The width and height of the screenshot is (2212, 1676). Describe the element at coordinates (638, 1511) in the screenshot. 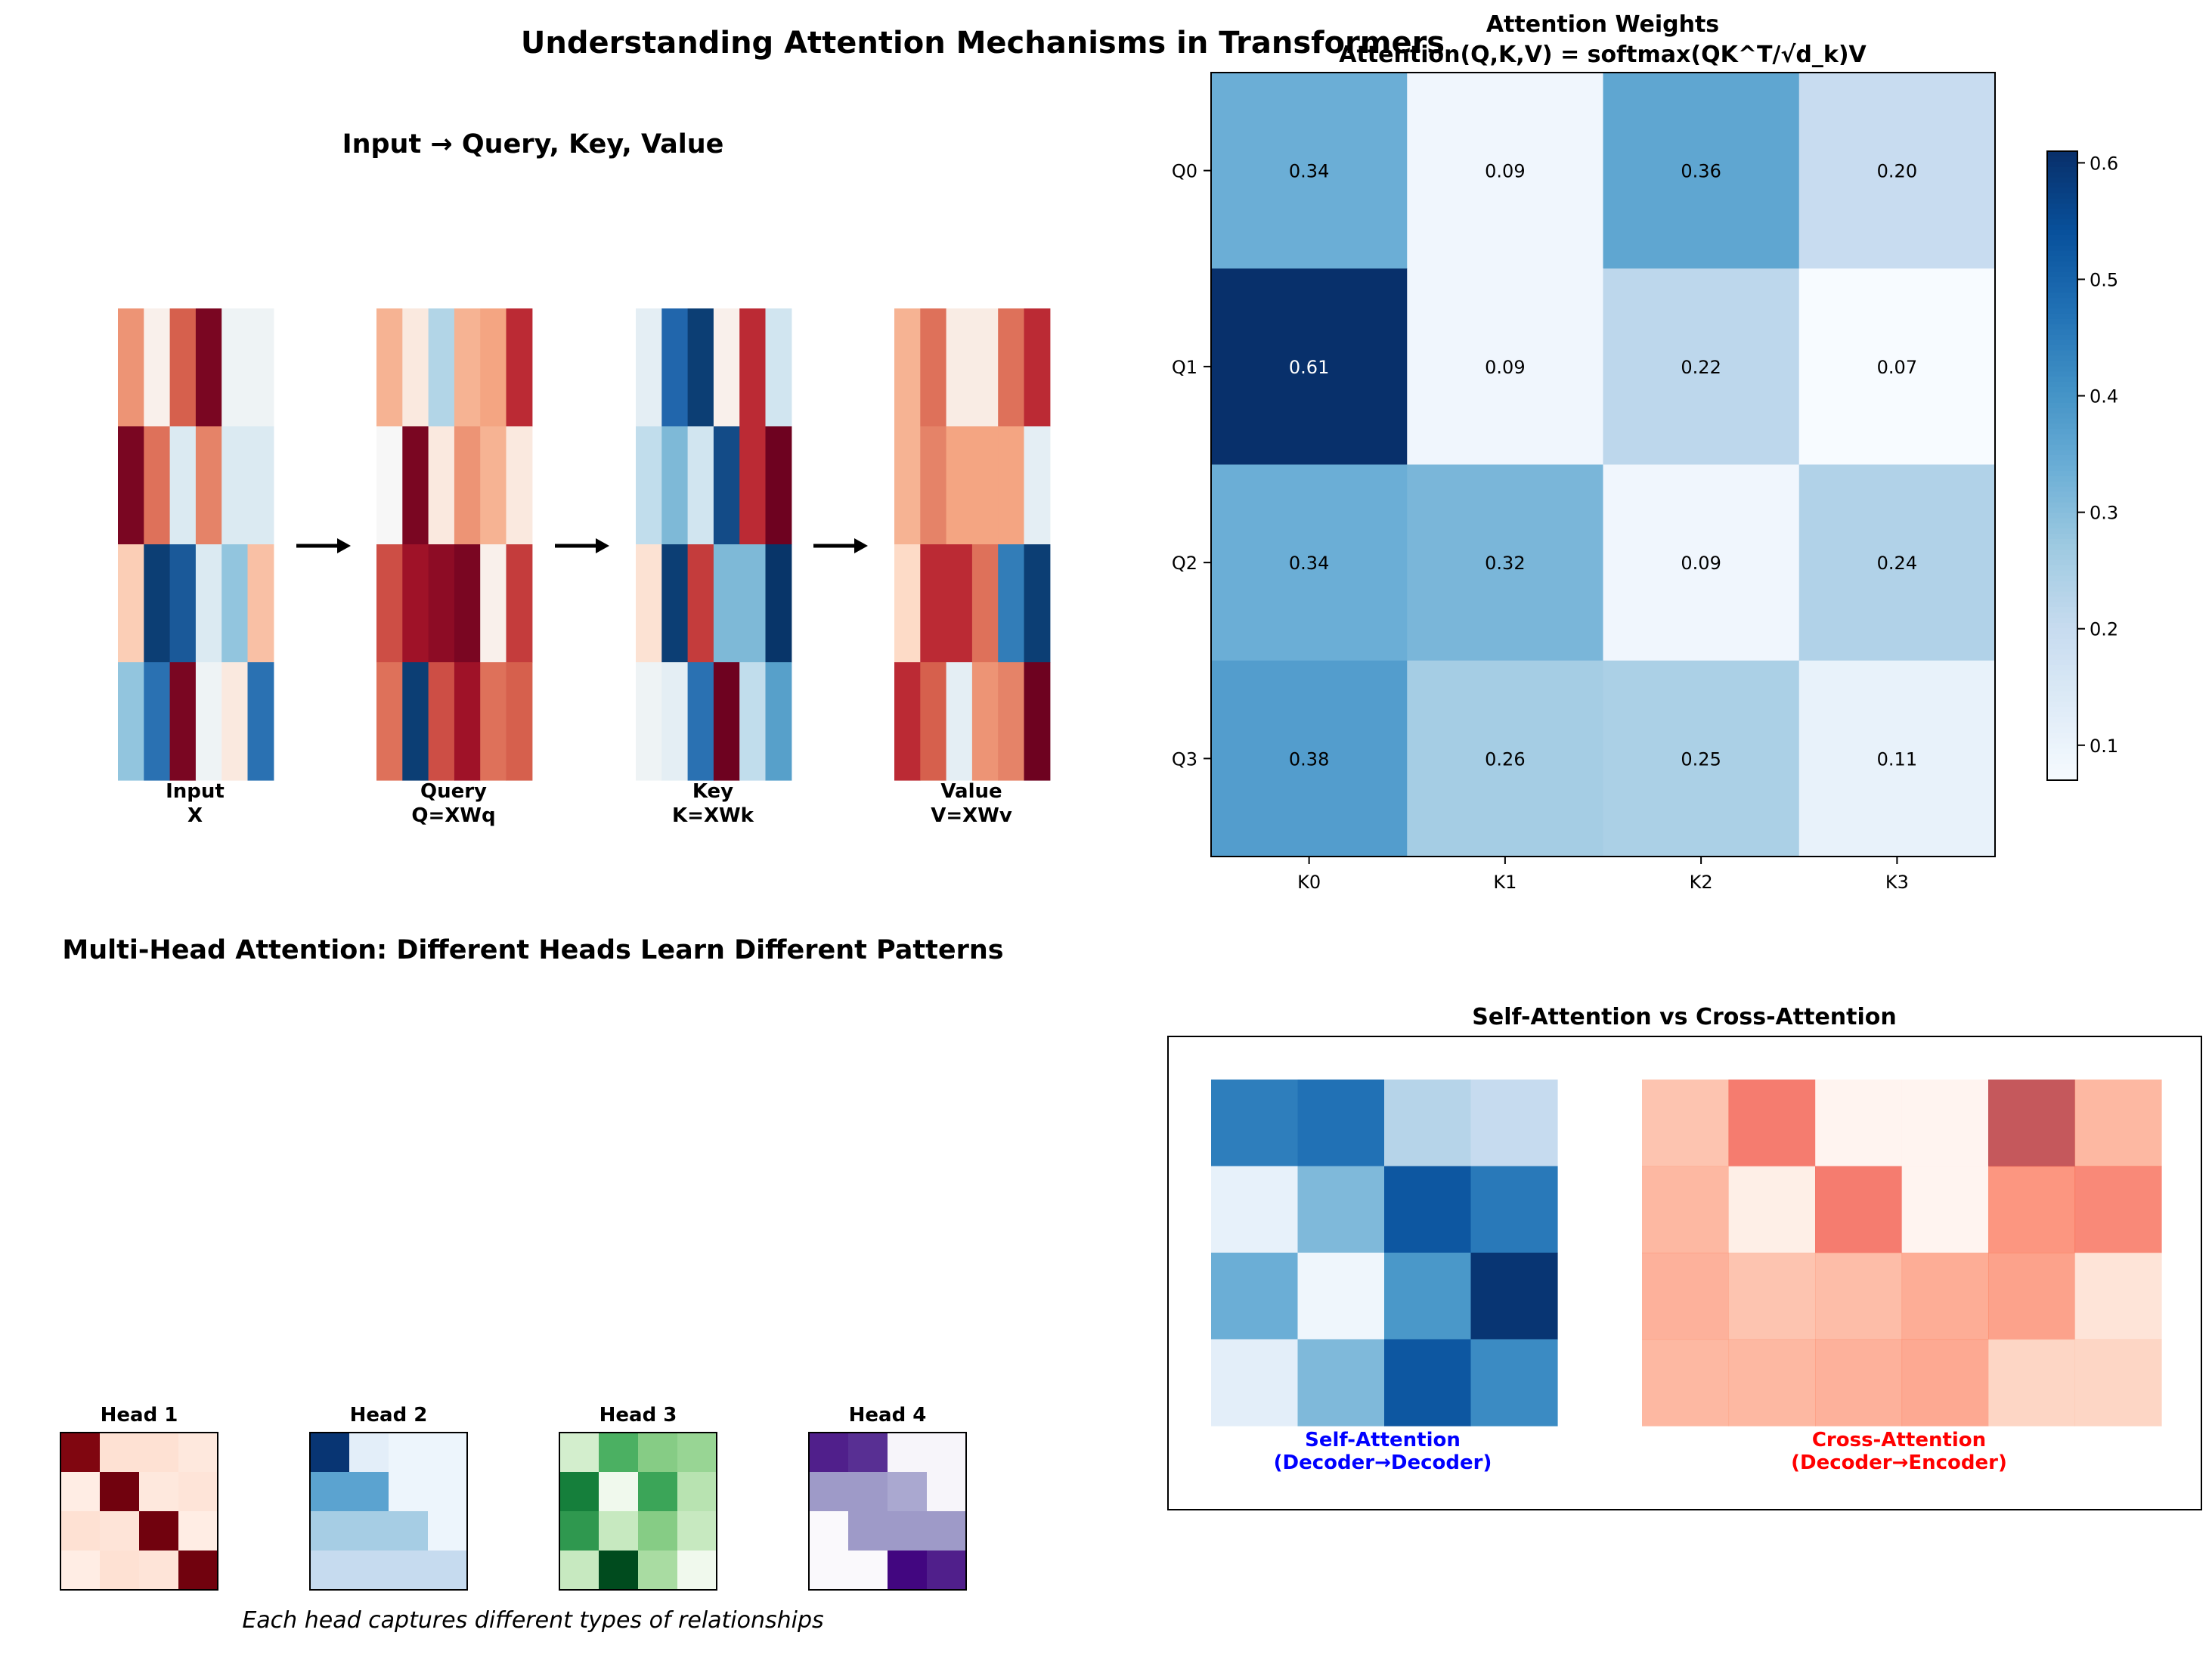

I see `head-frame` at that location.